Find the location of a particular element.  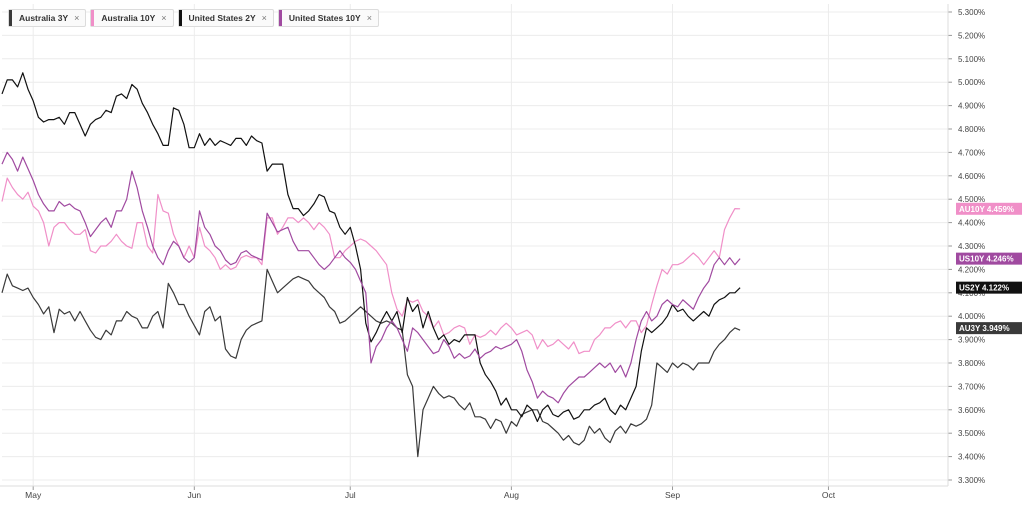

legend-label: Australia 10Y is located at coordinates (128, 18).